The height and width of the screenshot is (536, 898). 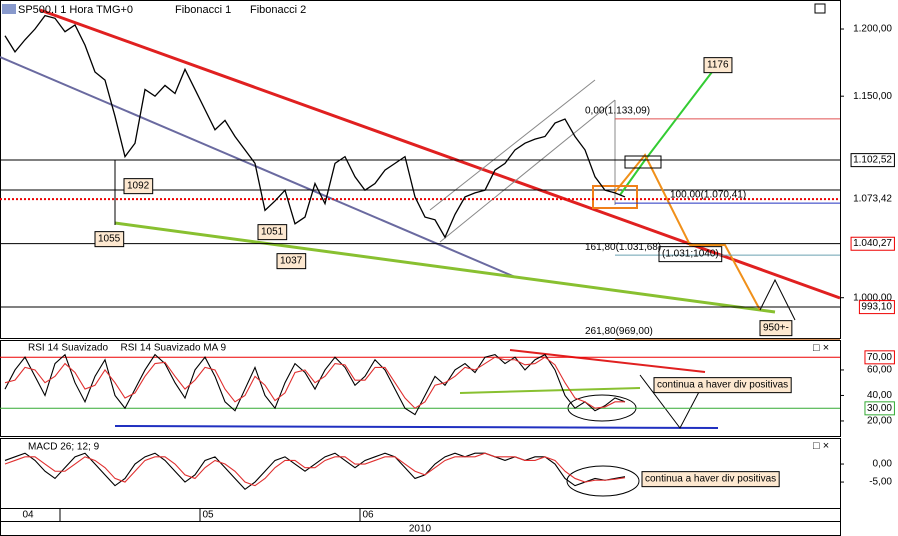 What do you see at coordinates (820, 8) in the screenshot?
I see `window-button` at bounding box center [820, 8].